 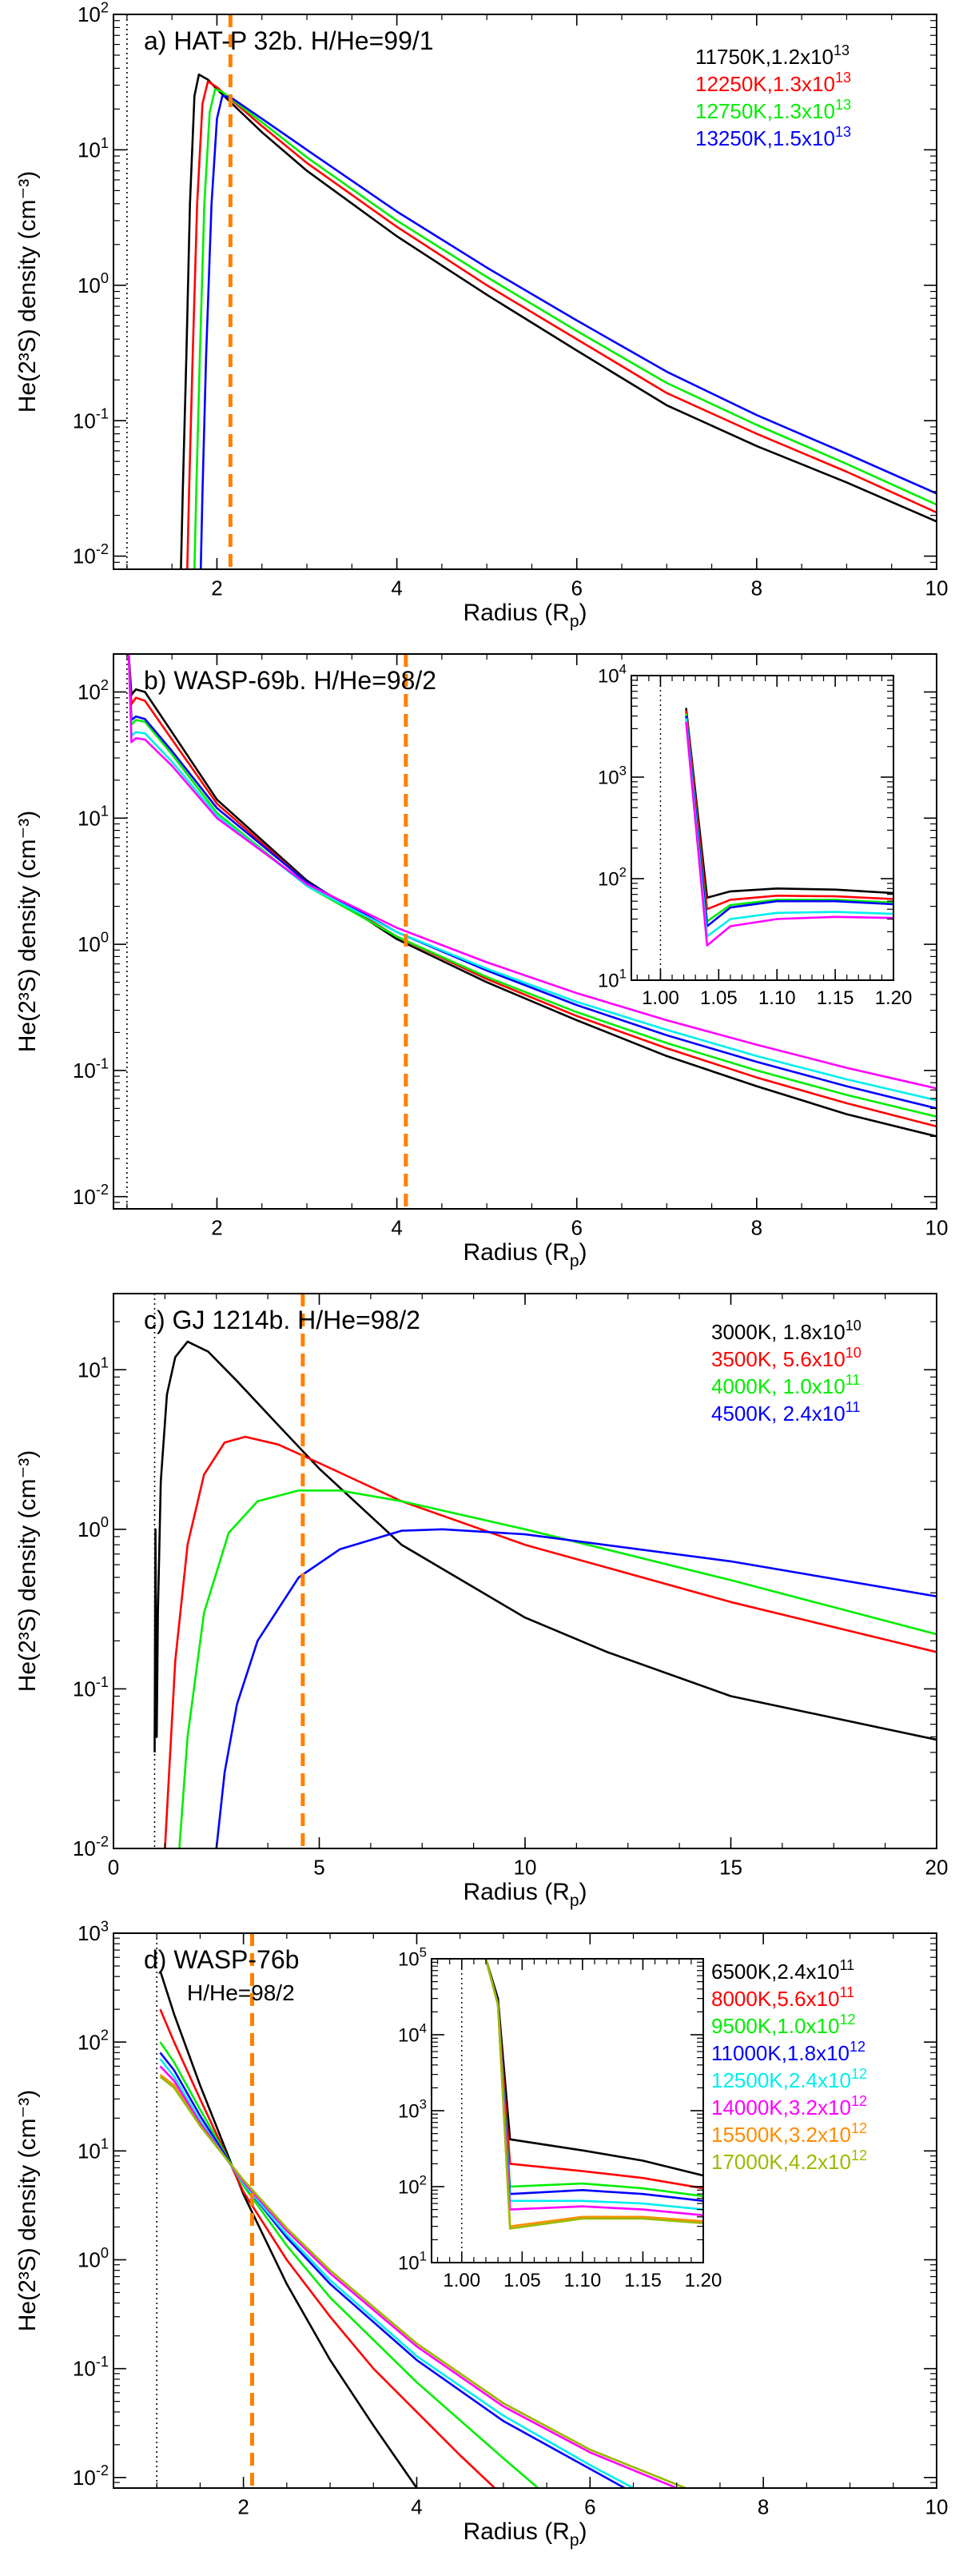 What do you see at coordinates (773, 110) in the screenshot?
I see `legend-entry: 12750K,1.3x1013` at bounding box center [773, 110].